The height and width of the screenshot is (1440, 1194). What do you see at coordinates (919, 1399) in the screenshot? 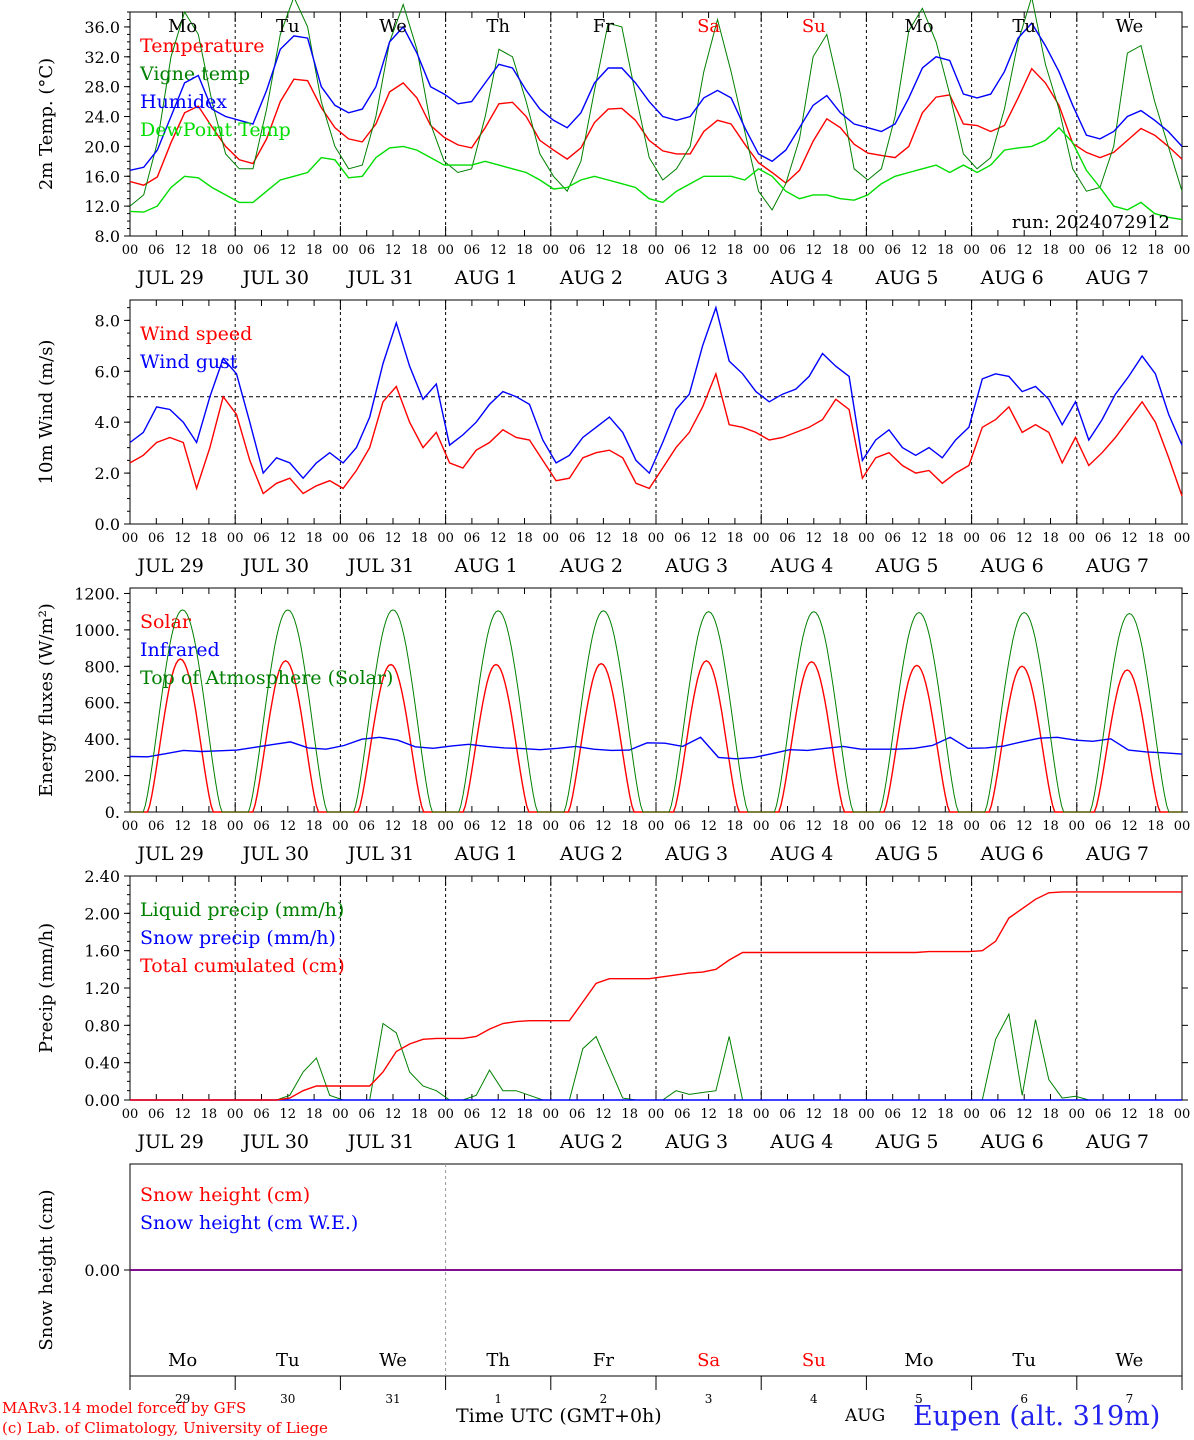
I see `x-day-number: 5` at bounding box center [919, 1399].